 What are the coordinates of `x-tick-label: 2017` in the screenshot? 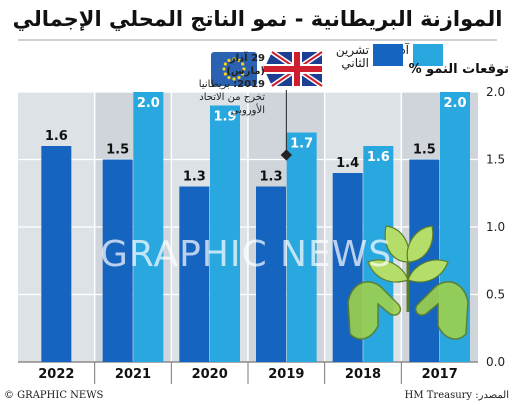 It's located at (440, 374).